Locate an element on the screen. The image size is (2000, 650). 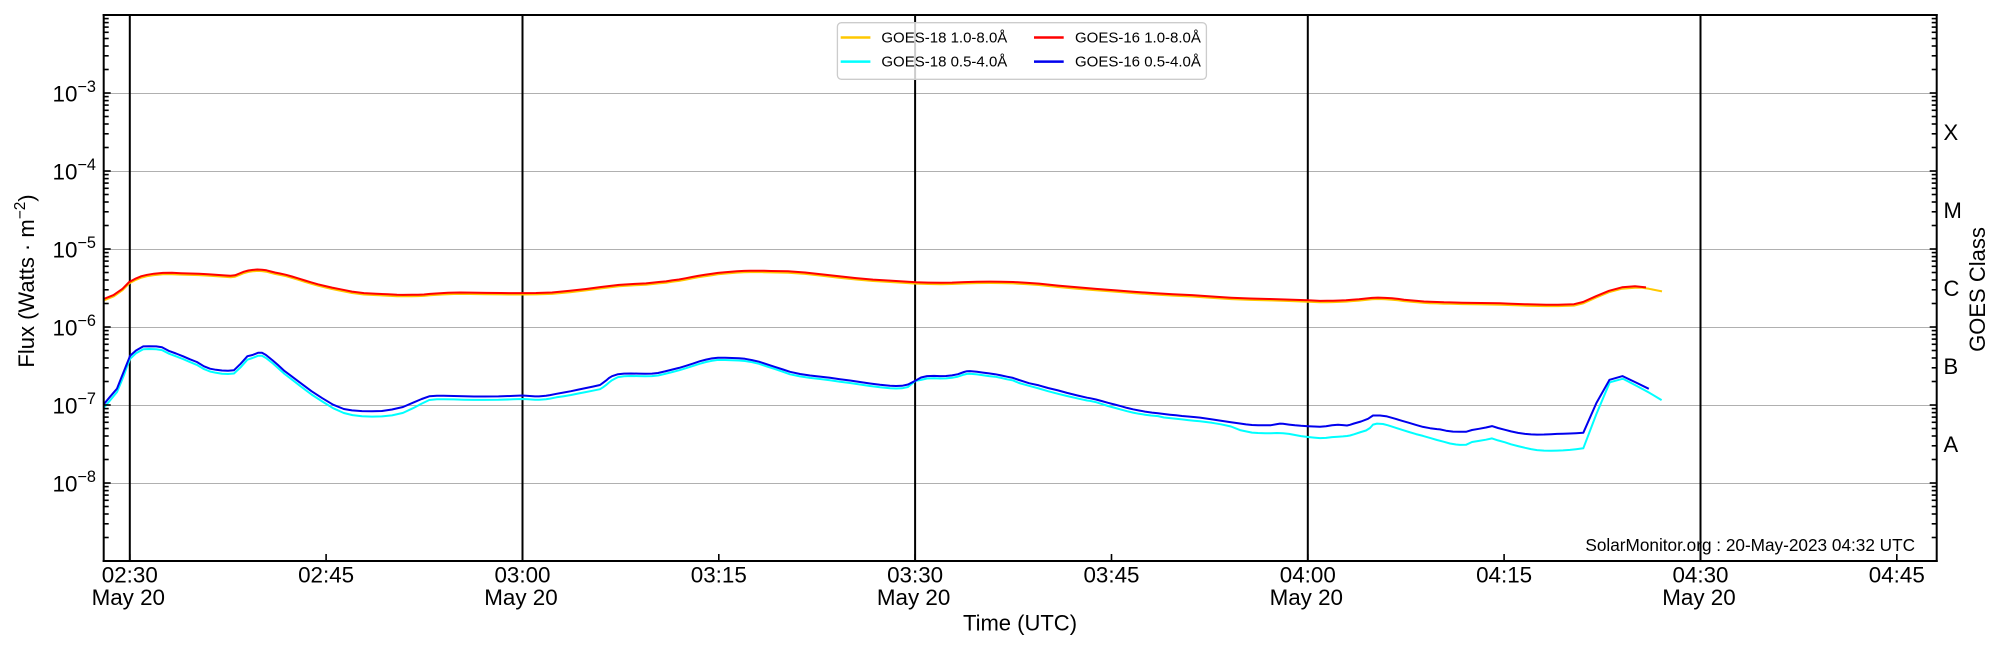
svg-text: B is located at coordinates (1951, 366).